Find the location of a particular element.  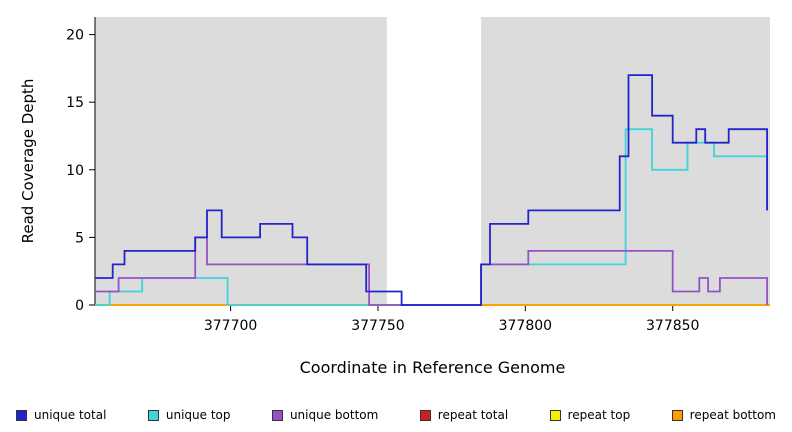

y-tick-label: 10 is located at coordinates (75, 171).